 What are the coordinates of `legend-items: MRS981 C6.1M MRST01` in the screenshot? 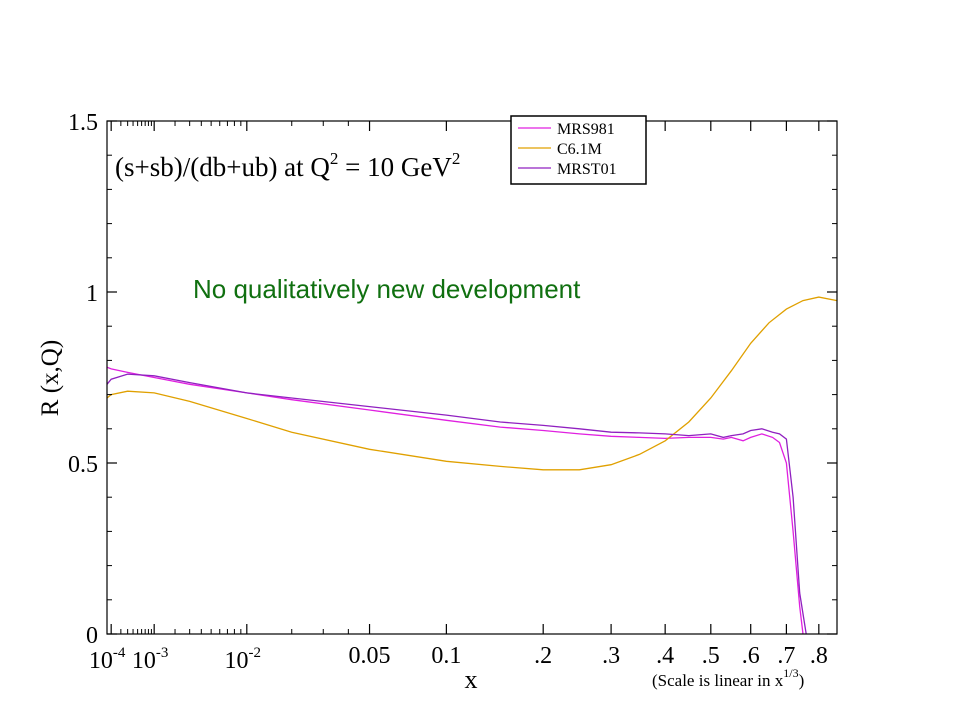 It's located at (567, 149).